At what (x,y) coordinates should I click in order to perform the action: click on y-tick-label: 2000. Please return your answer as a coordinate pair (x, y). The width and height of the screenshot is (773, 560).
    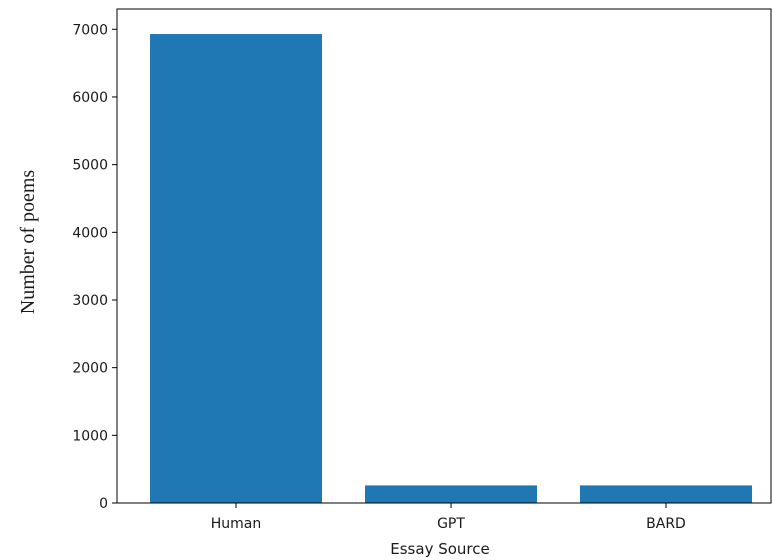
    Looking at the image, I should click on (90, 369).